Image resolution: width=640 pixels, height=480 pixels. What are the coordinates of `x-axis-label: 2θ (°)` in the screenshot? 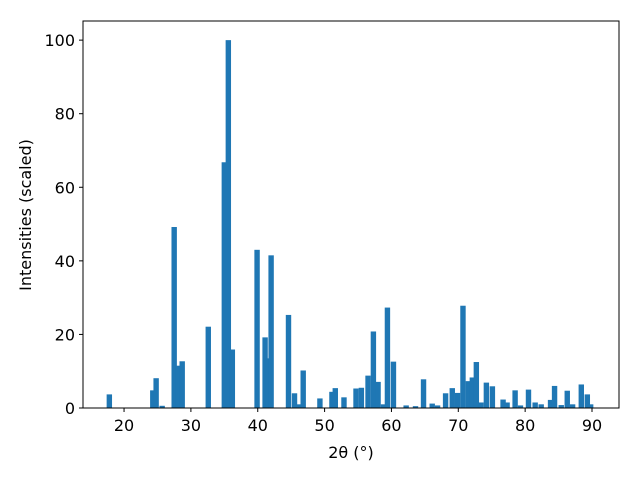 It's located at (351, 452).